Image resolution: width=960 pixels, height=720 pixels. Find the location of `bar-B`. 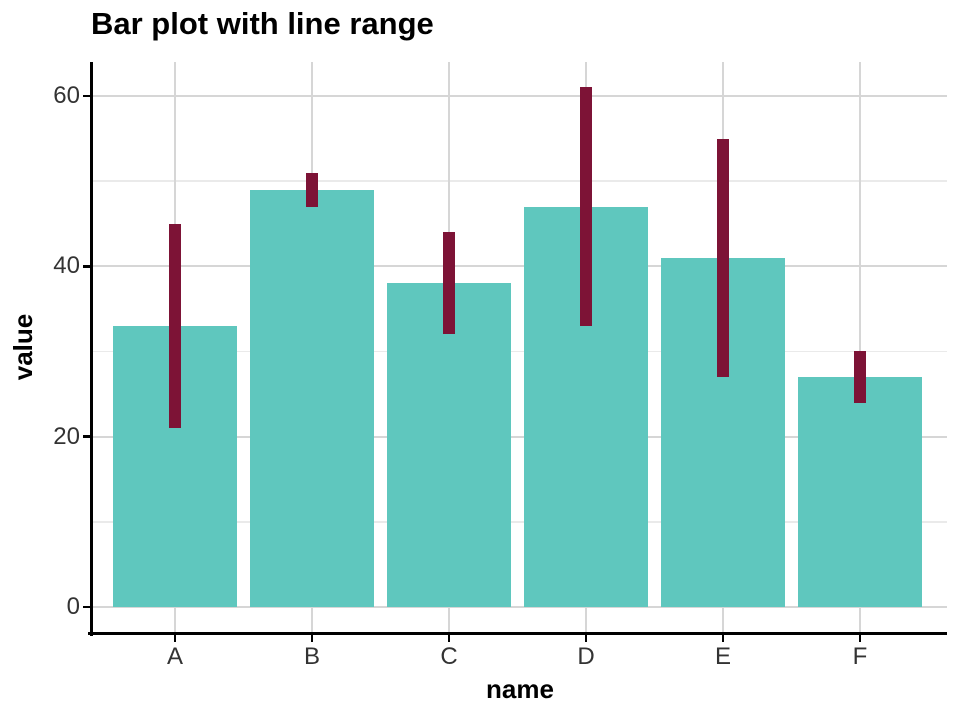

bar-B is located at coordinates (312, 398).